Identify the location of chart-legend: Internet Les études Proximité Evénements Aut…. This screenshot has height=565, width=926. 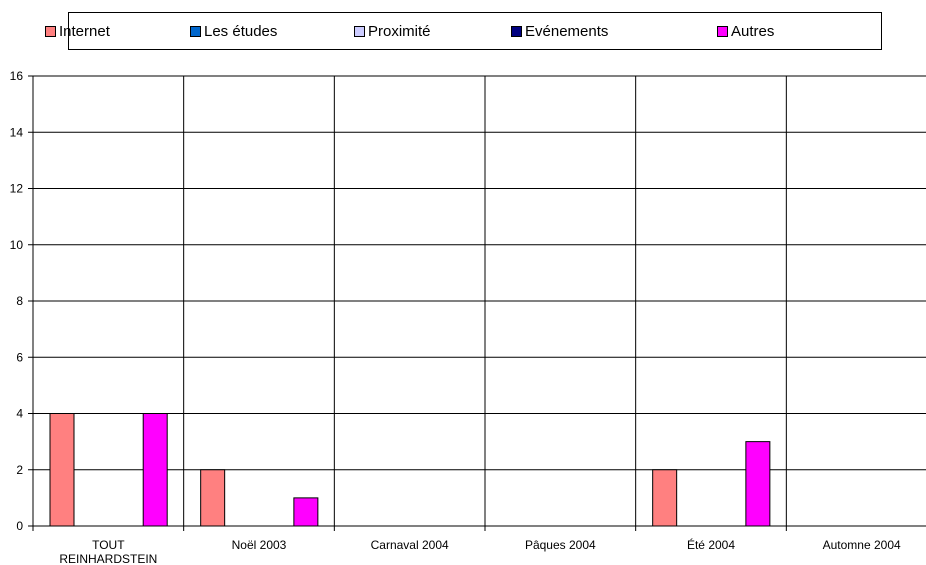
(463, 31).